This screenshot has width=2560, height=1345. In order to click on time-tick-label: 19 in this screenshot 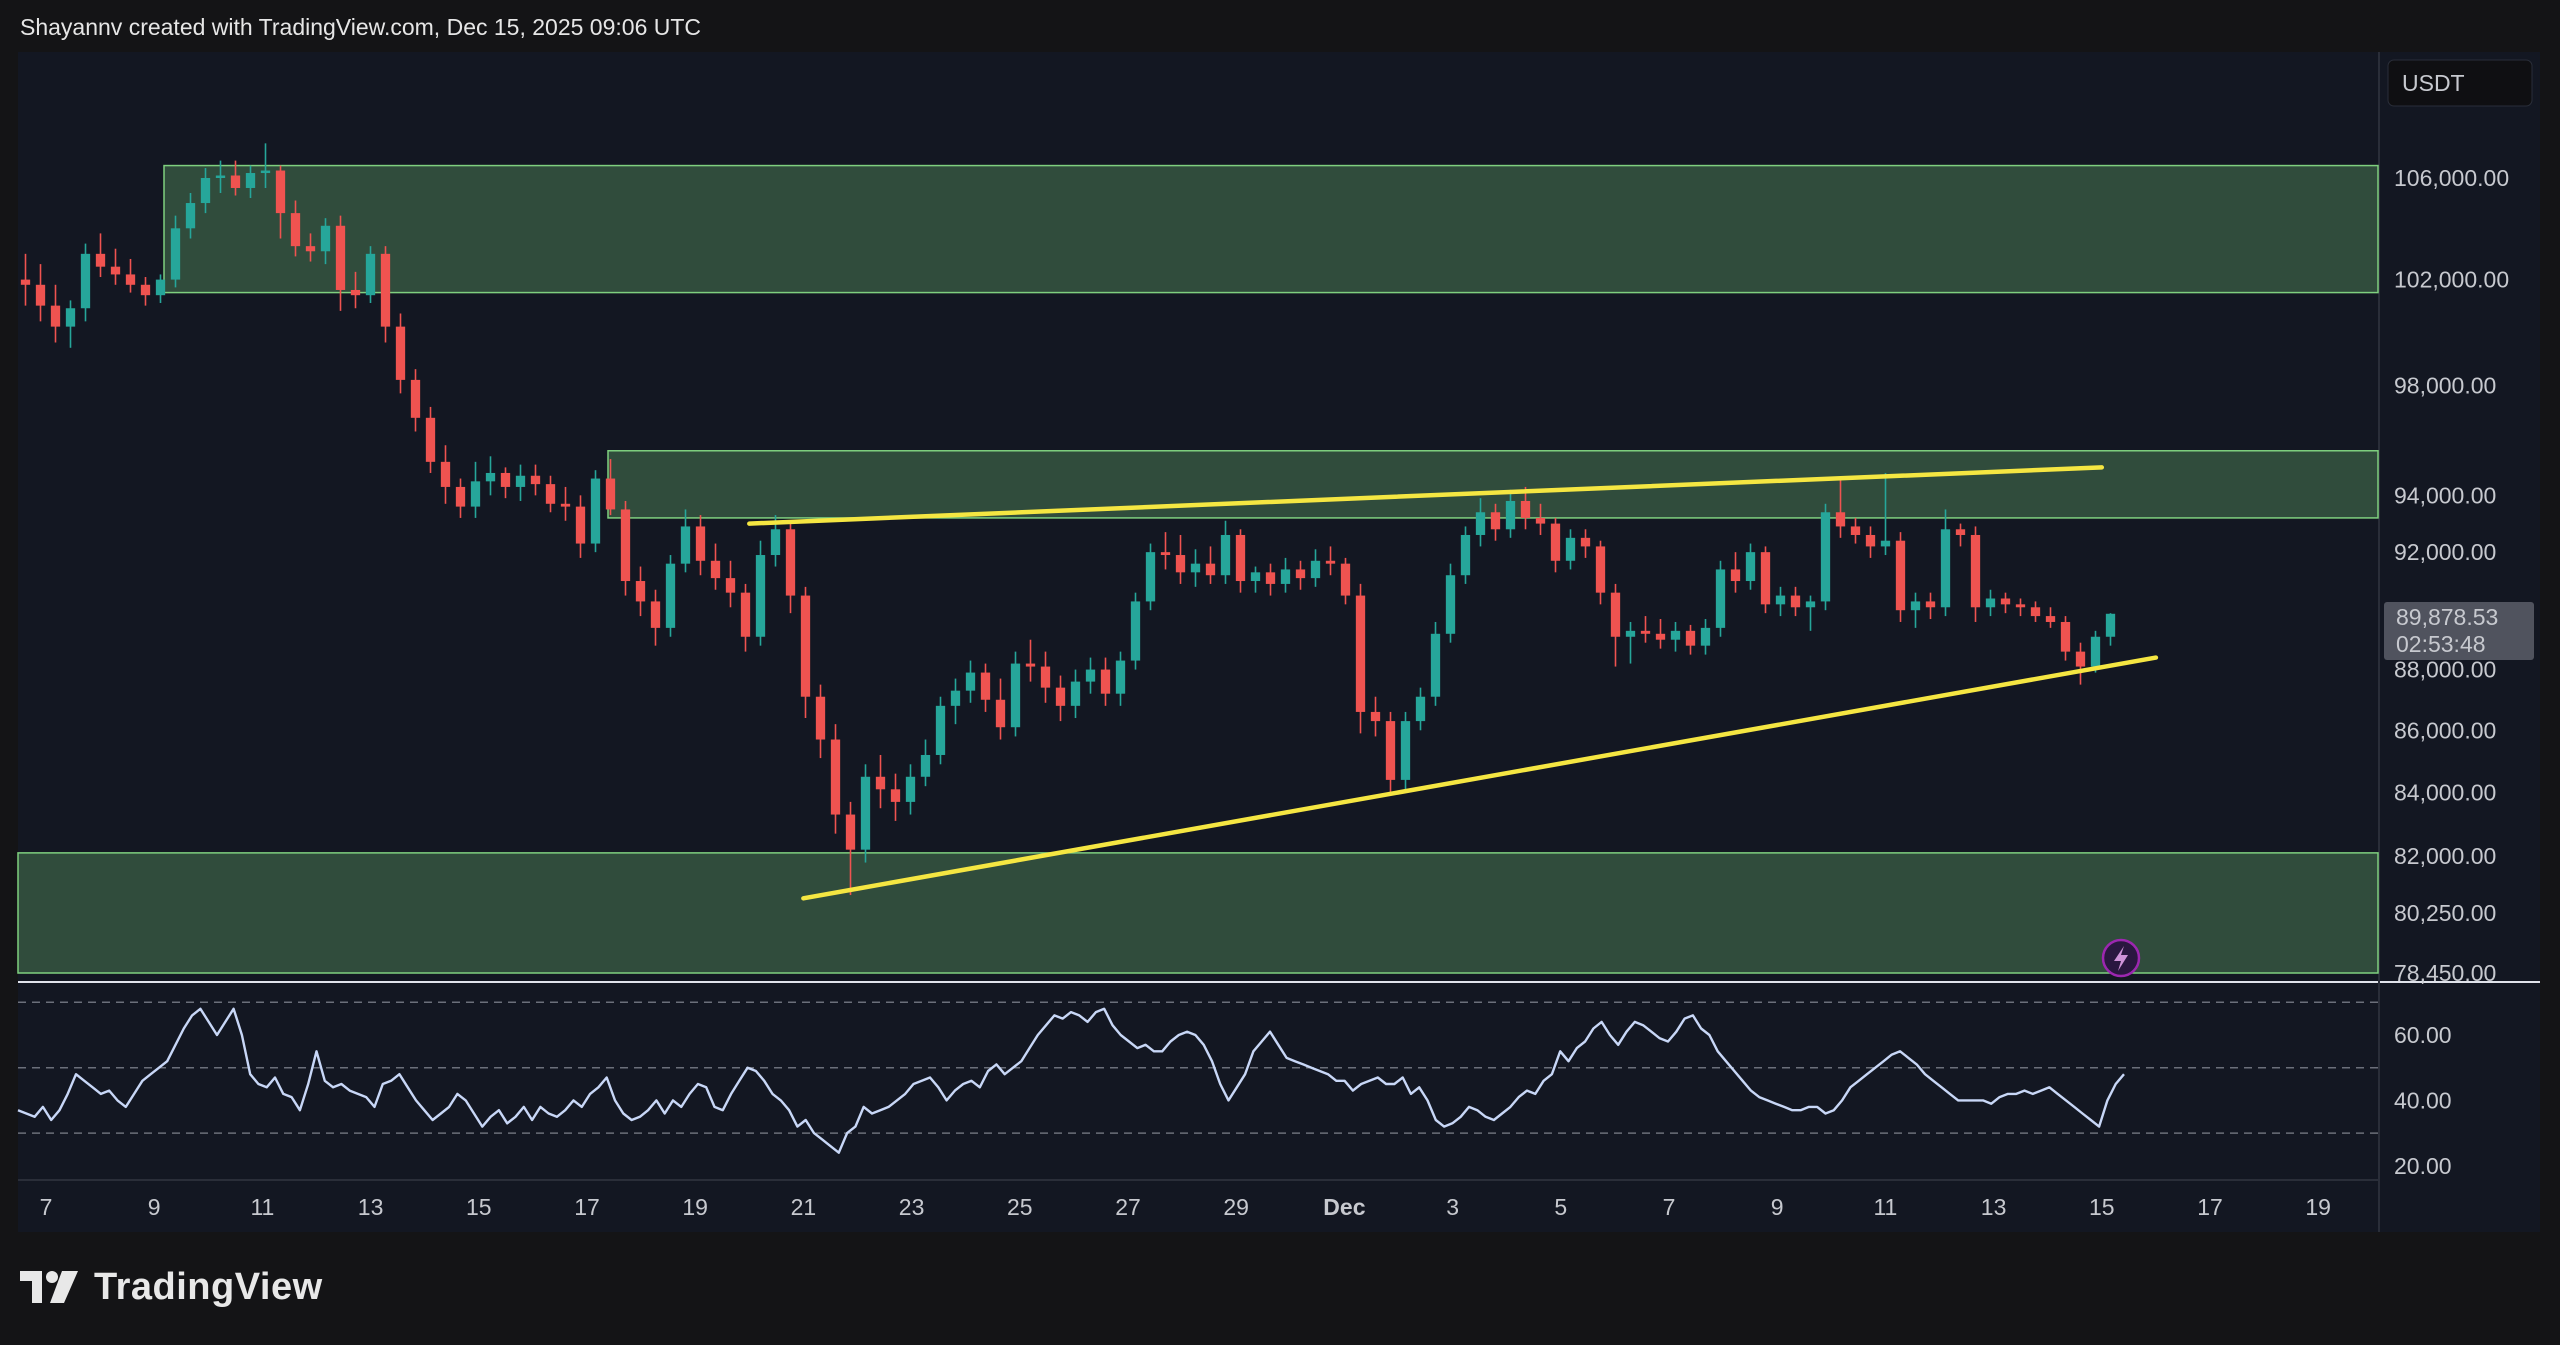, I will do `click(2318, 1207)`.